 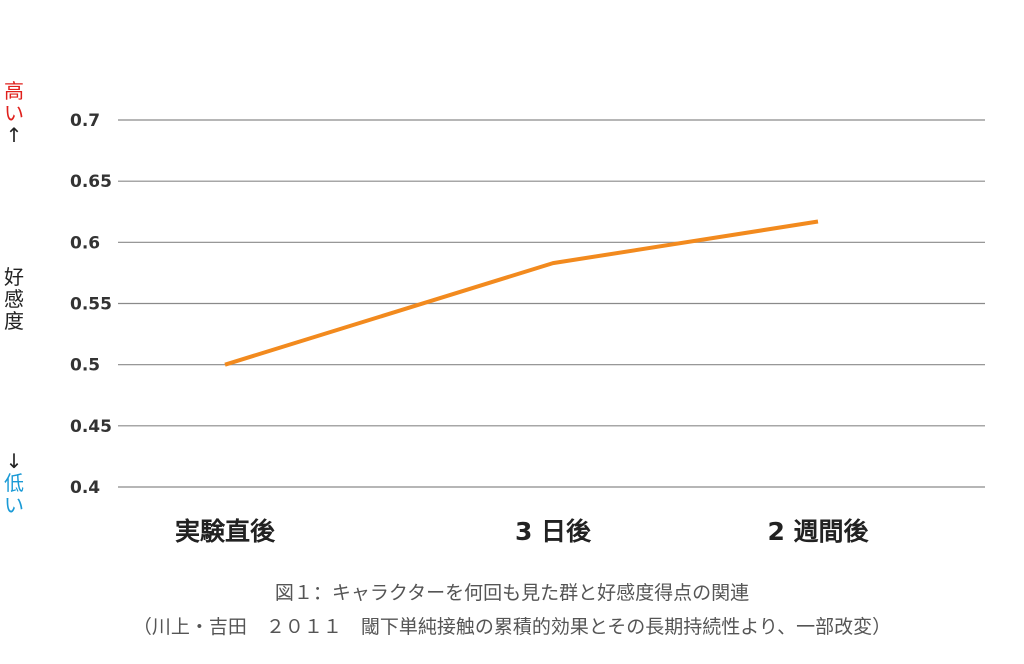 What do you see at coordinates (14, 135) in the screenshot?
I see `up-arrow-icon: ↑` at bounding box center [14, 135].